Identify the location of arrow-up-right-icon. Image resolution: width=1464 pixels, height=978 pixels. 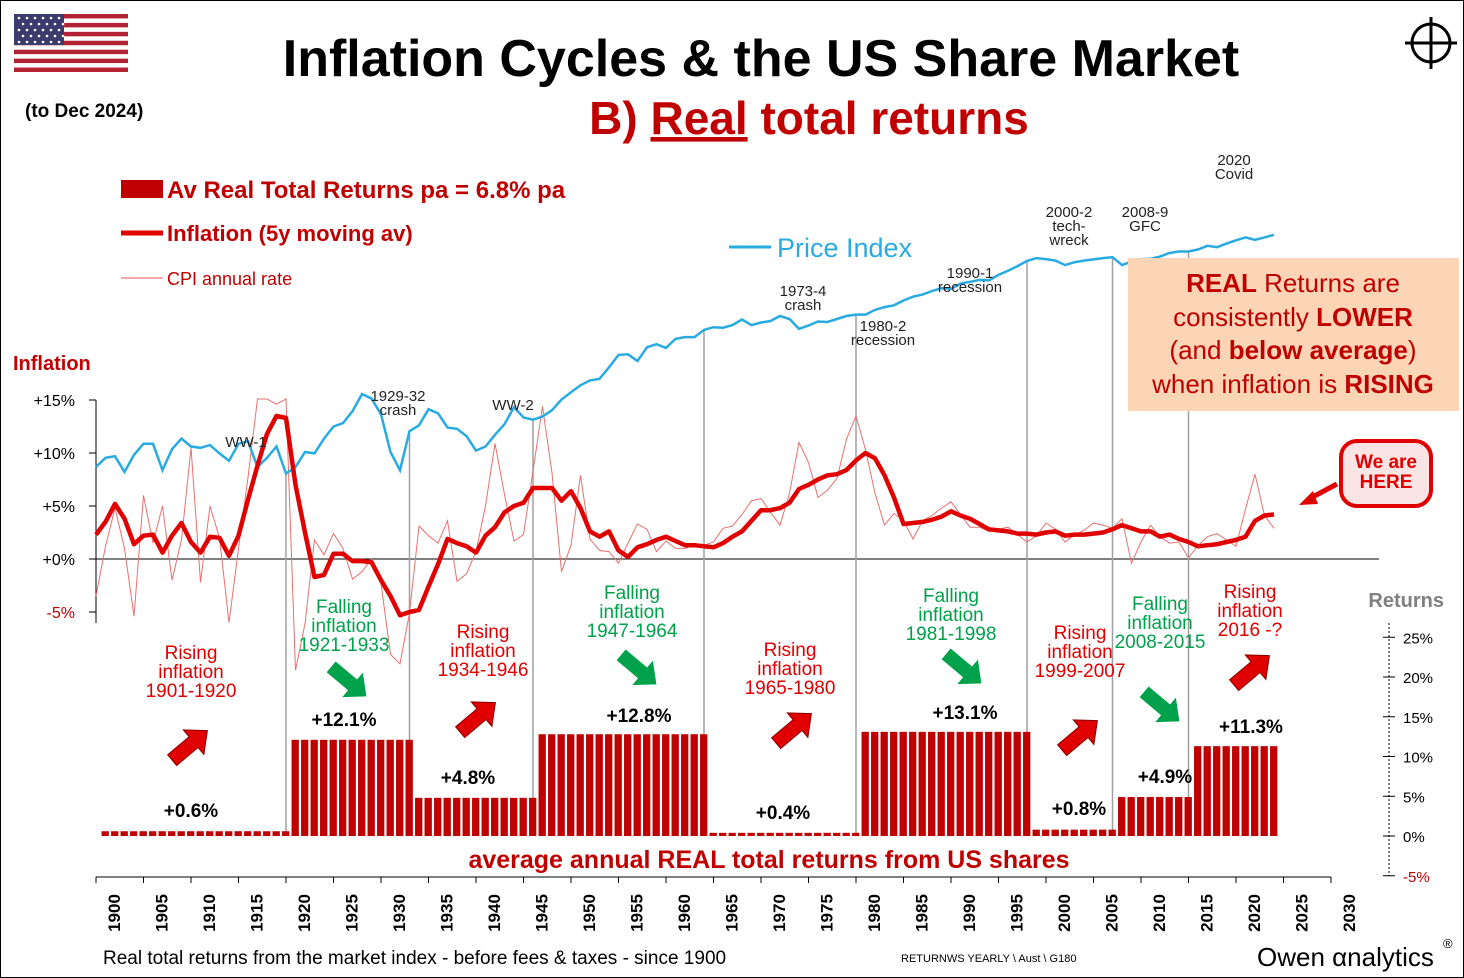
(791, 731).